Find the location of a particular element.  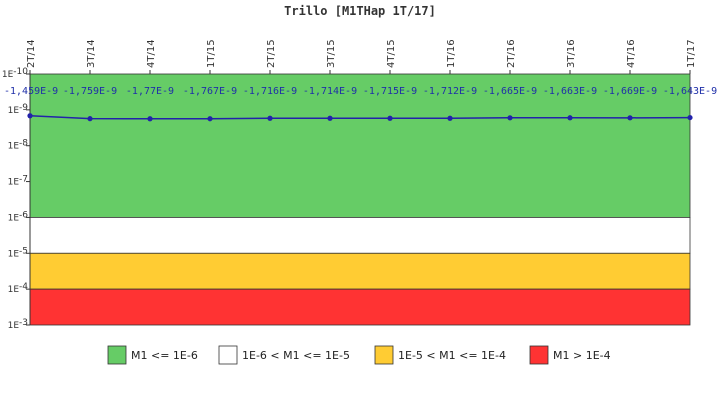

data-label: -1,759E-9 is located at coordinates (90, 91).